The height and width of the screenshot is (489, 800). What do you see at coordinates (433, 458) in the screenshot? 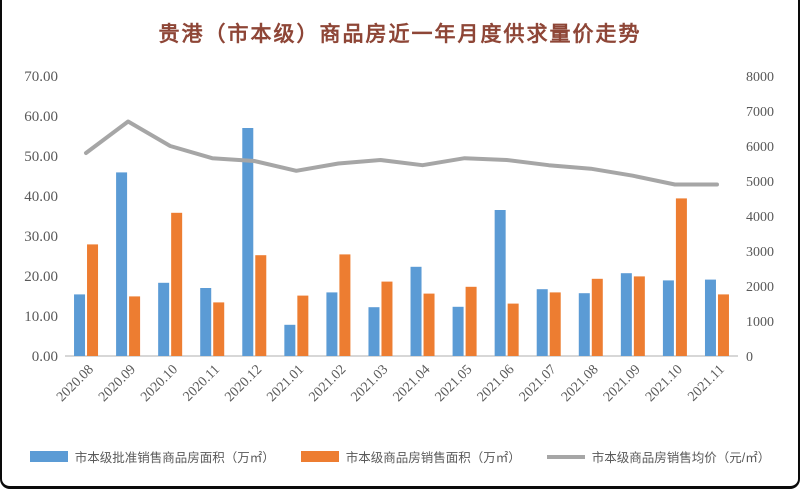
I see `legend-label-sold-area: 市本级商品房销售面积（万㎡）` at bounding box center [433, 458].